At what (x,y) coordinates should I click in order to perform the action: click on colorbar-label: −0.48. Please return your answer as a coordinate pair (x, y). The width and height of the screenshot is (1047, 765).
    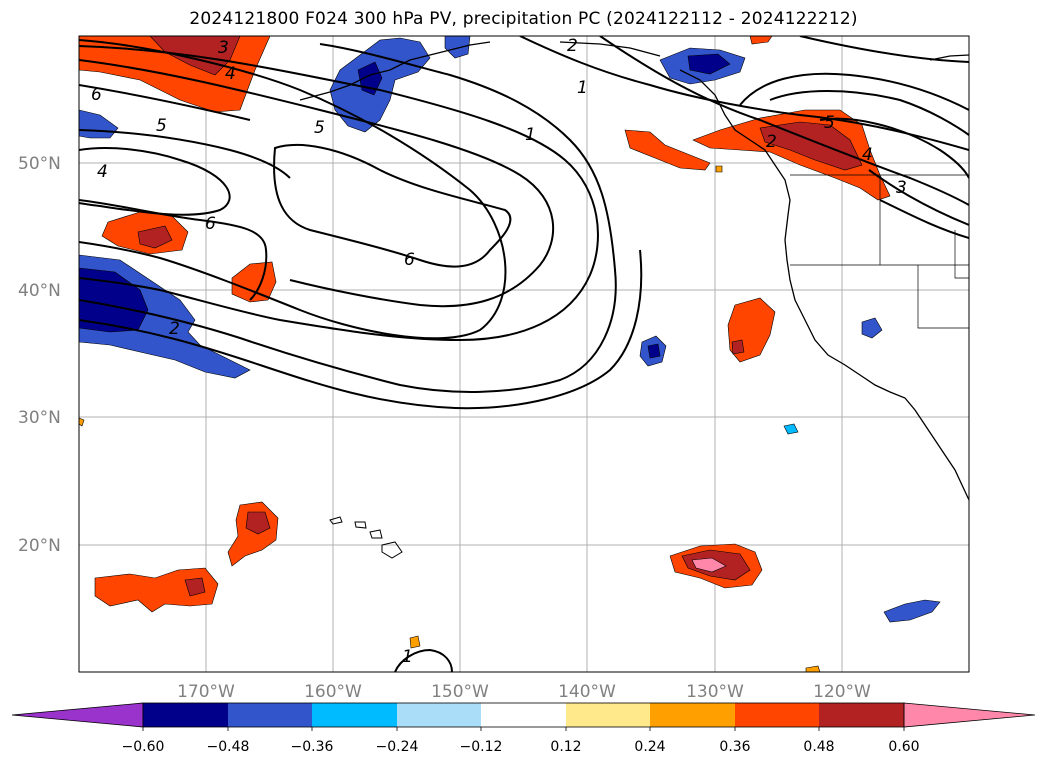
    Looking at the image, I should click on (228, 747).